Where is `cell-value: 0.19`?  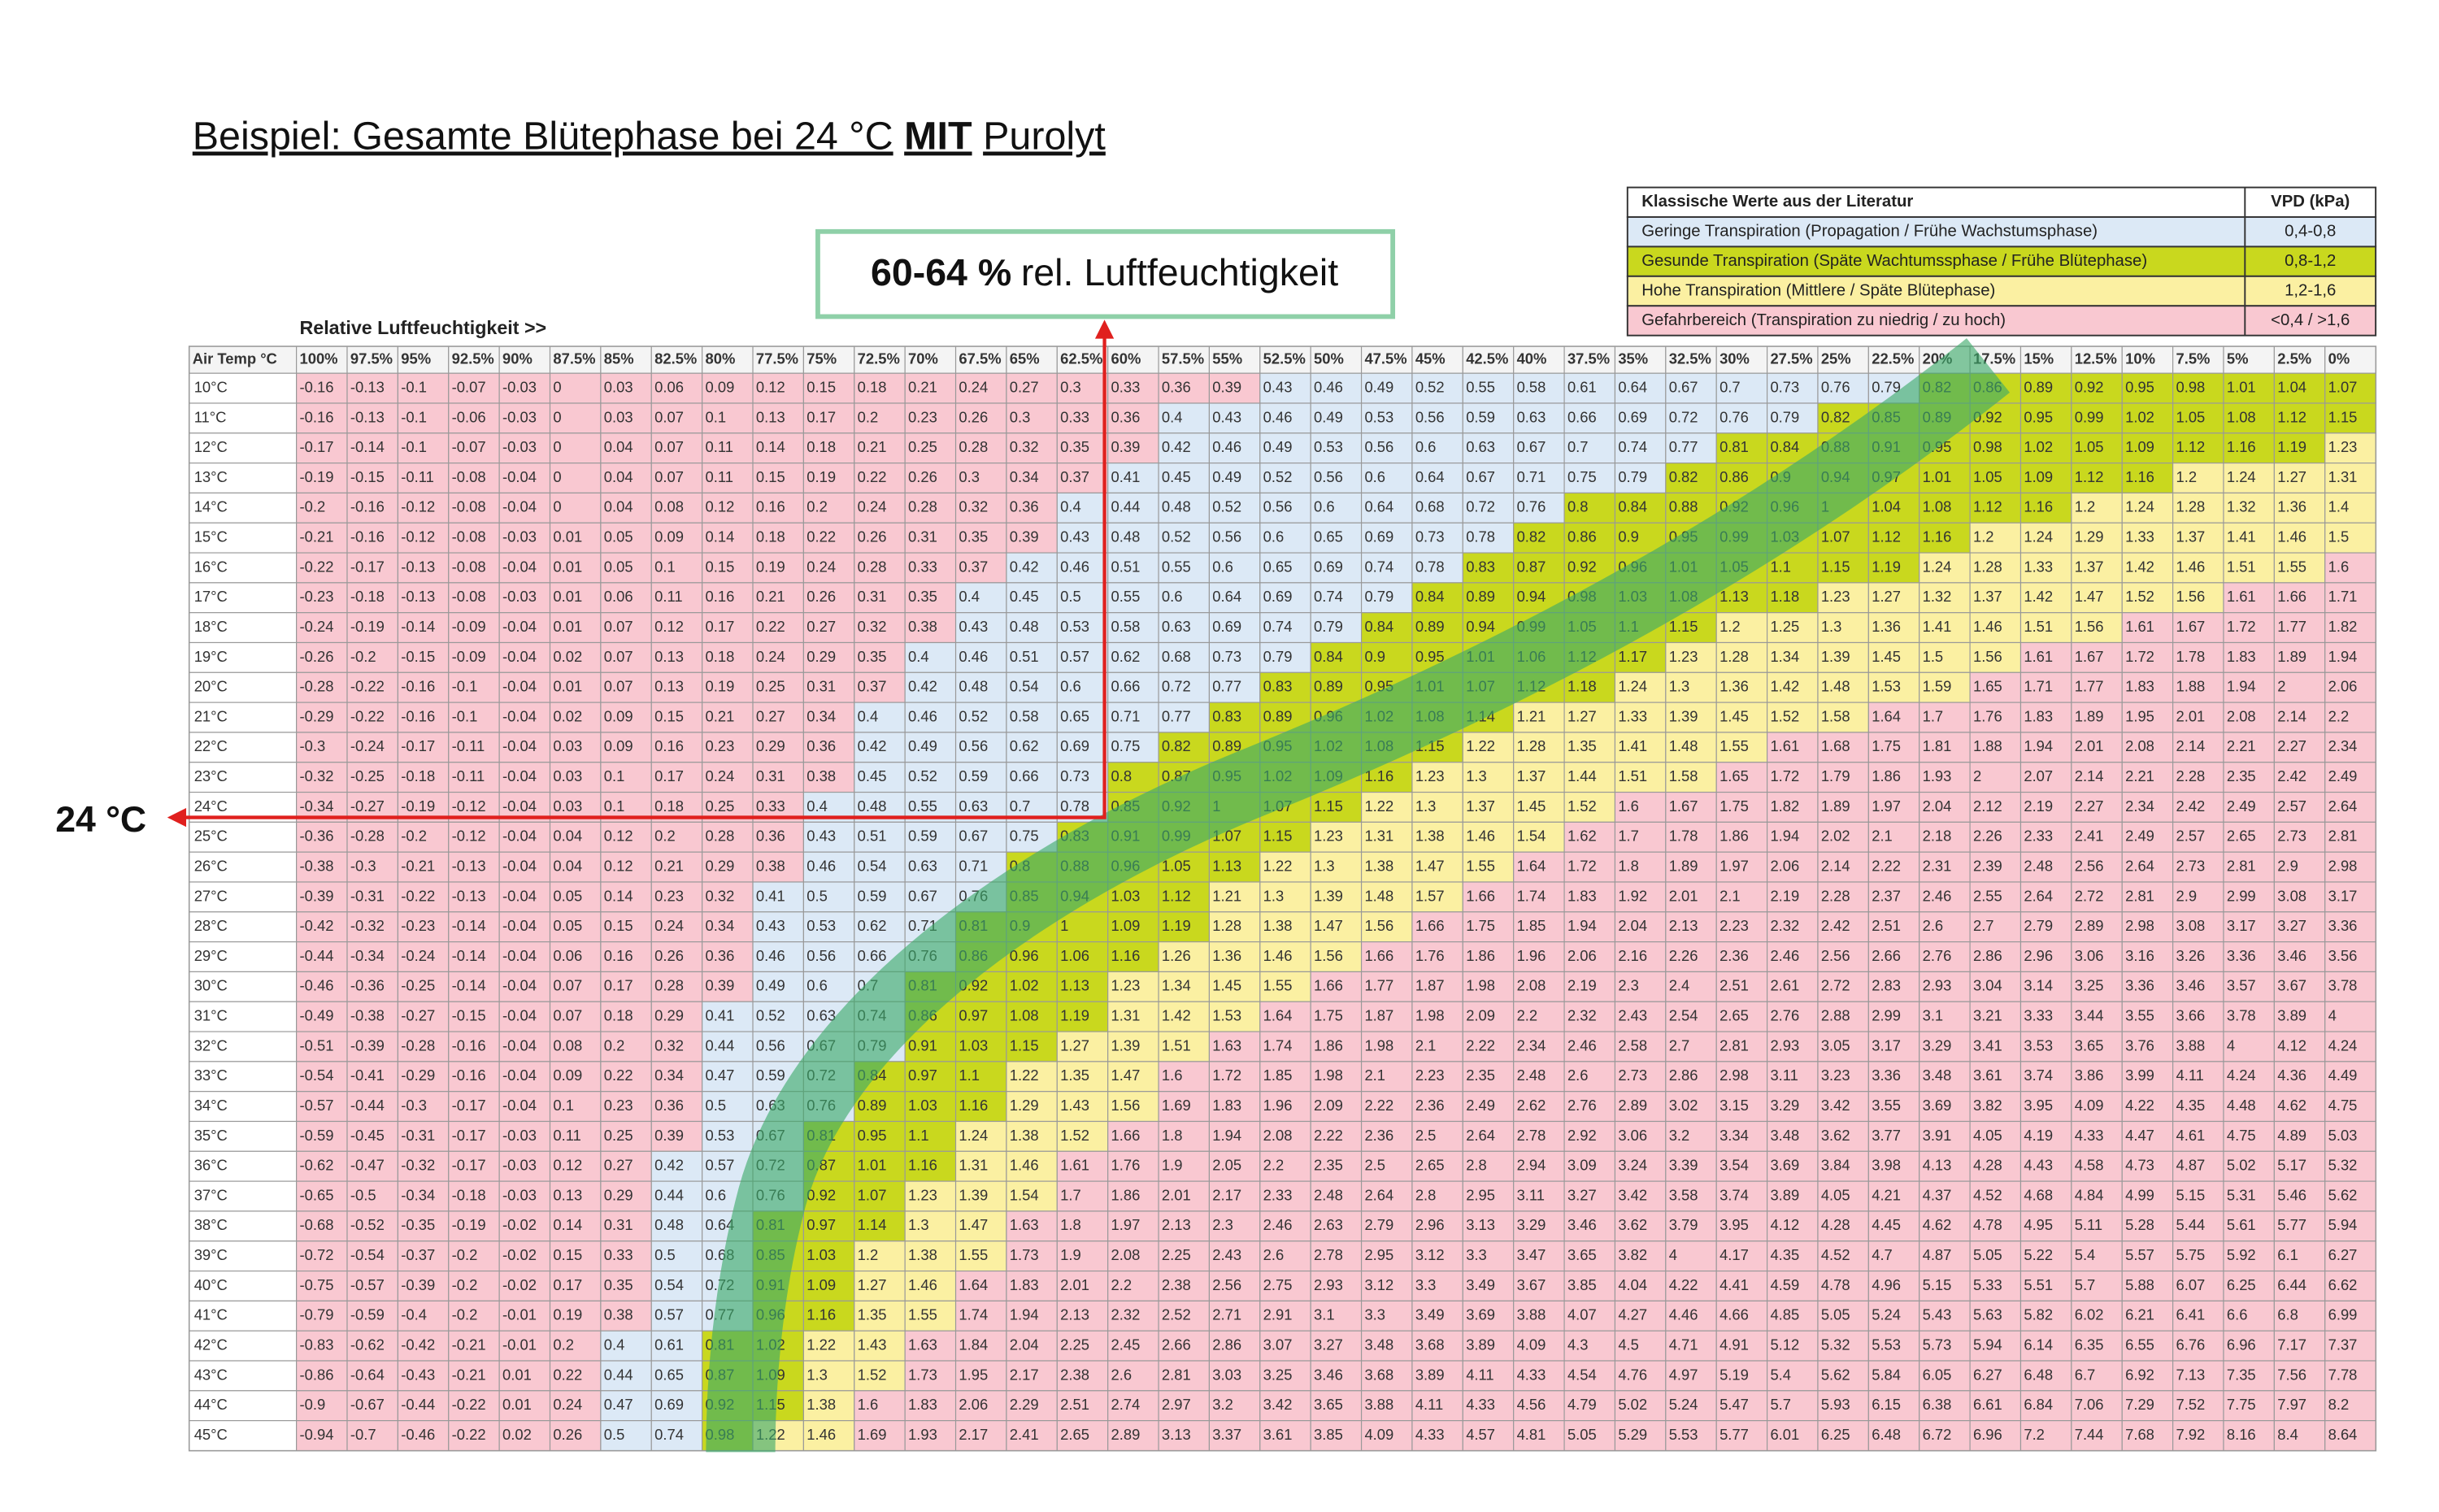
cell-value: 0.19 is located at coordinates (821, 476).